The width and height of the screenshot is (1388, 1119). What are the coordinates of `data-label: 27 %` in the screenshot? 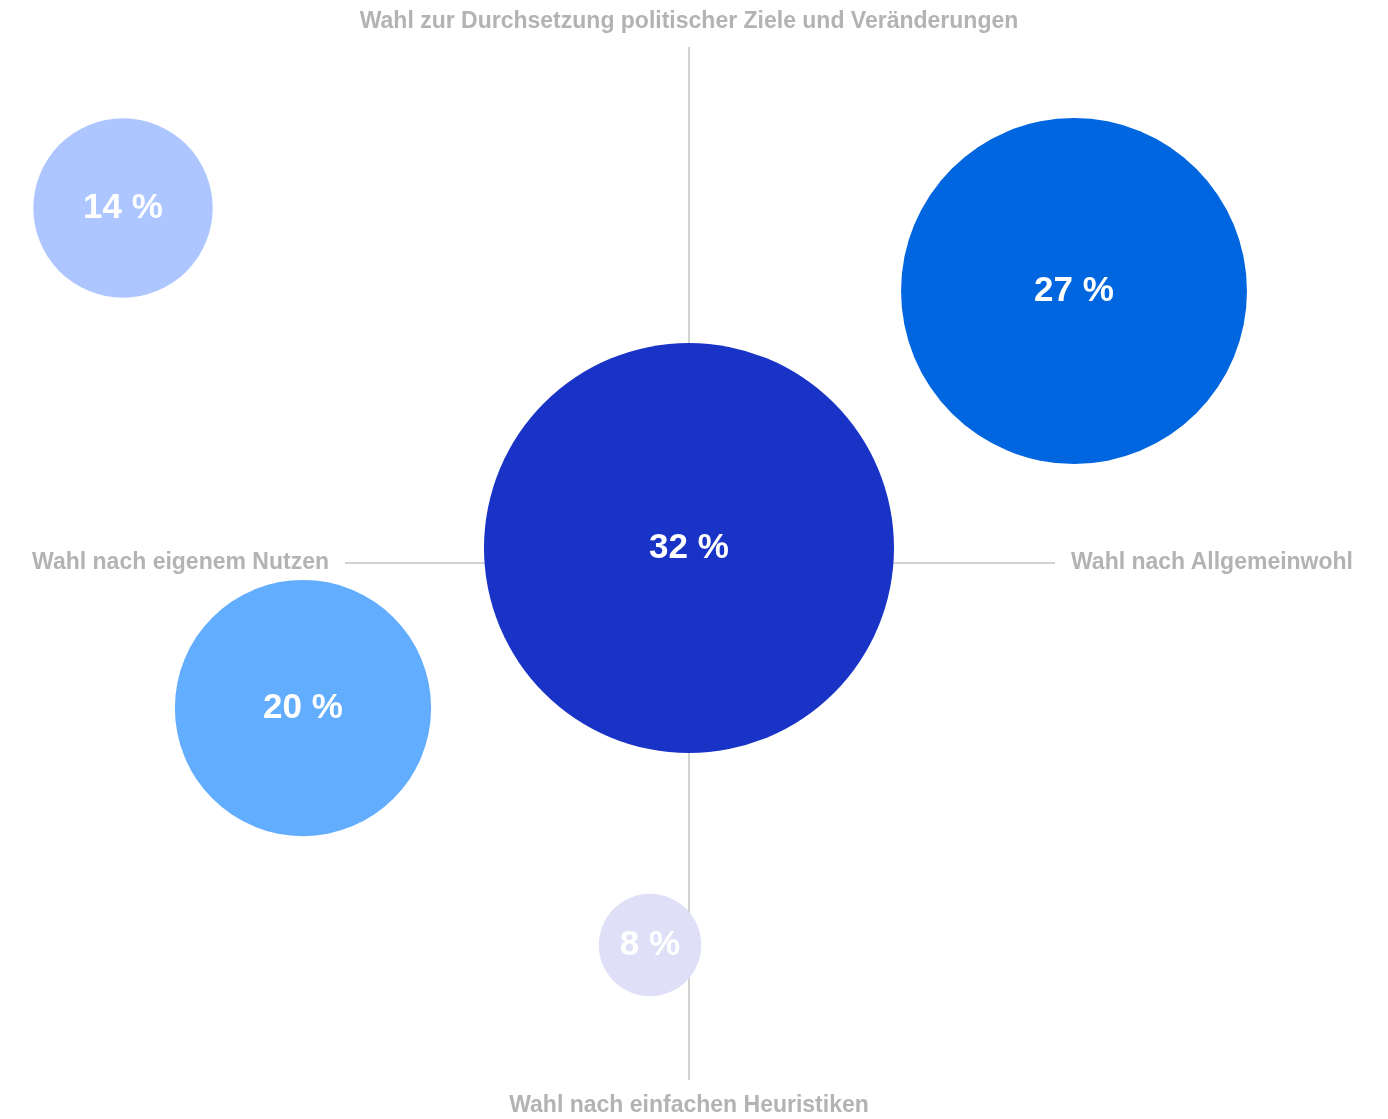 It's located at (1074, 288).